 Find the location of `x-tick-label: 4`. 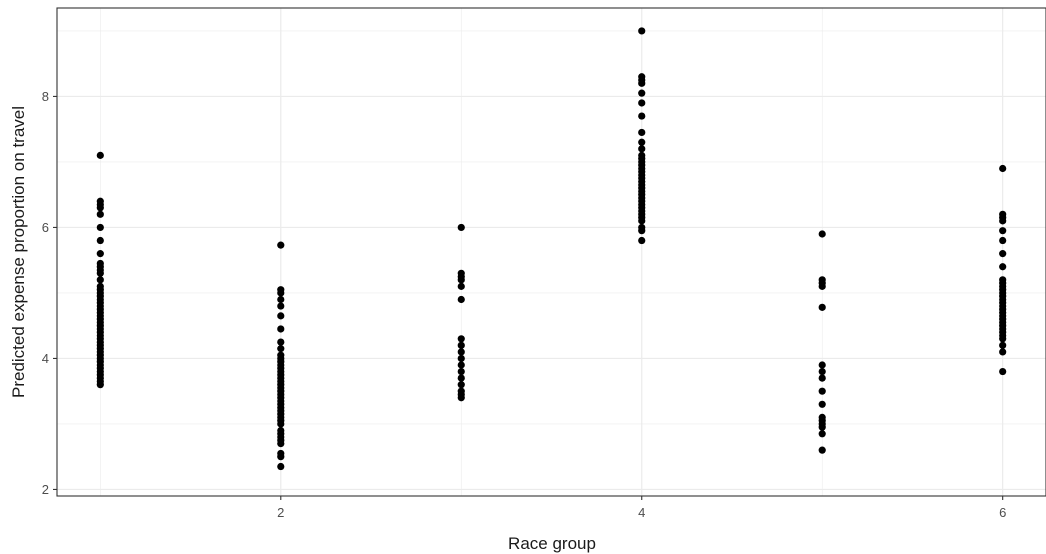

x-tick-label: 4 is located at coordinates (641, 512).